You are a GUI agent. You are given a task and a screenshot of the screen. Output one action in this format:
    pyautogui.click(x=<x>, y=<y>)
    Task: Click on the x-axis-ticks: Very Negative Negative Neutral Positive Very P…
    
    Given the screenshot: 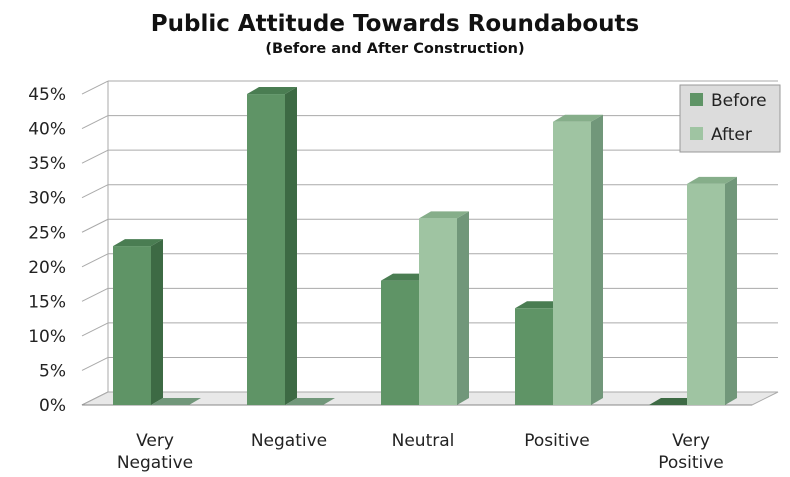 What is the action you would take?
    pyautogui.click(x=420, y=452)
    